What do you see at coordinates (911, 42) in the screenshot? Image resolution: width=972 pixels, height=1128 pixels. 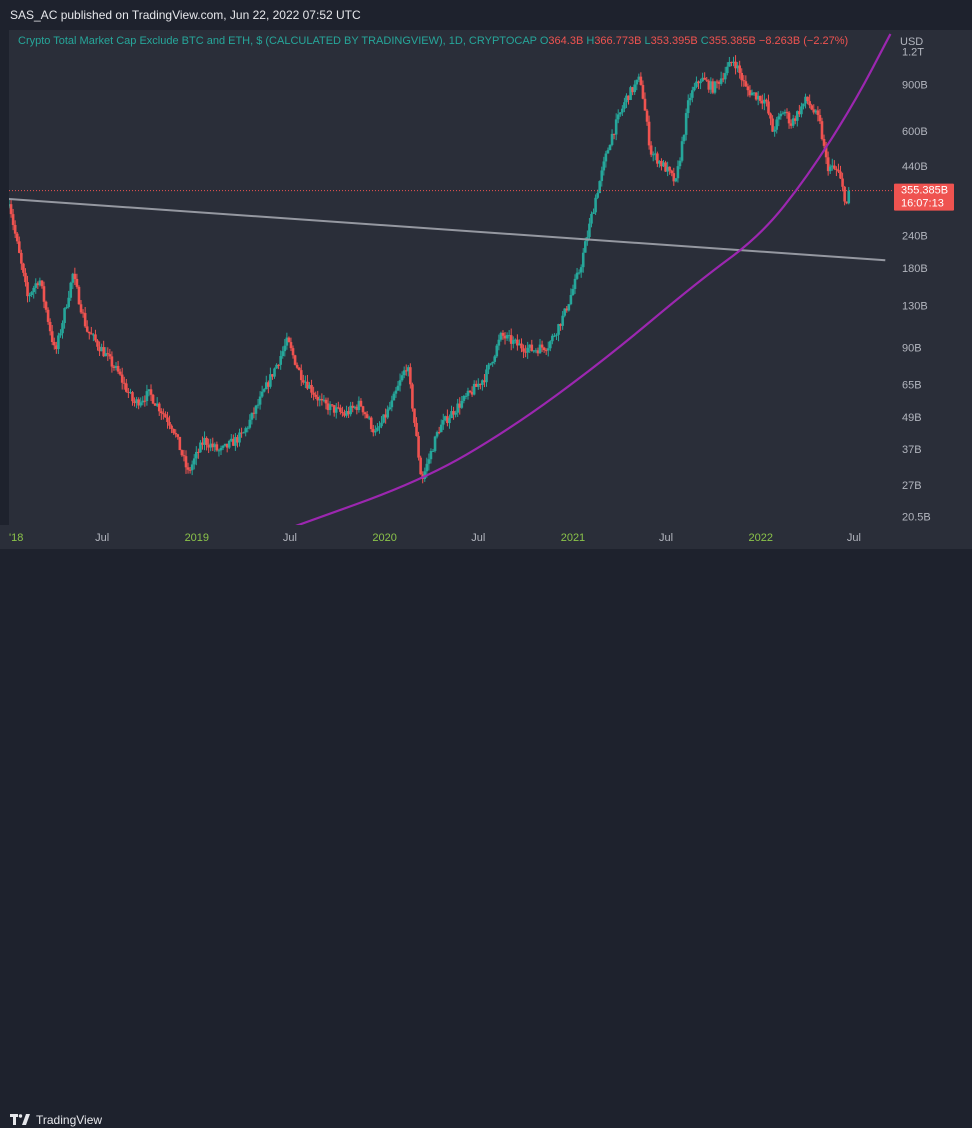 I see `axis-currency-label: USD` at bounding box center [911, 42].